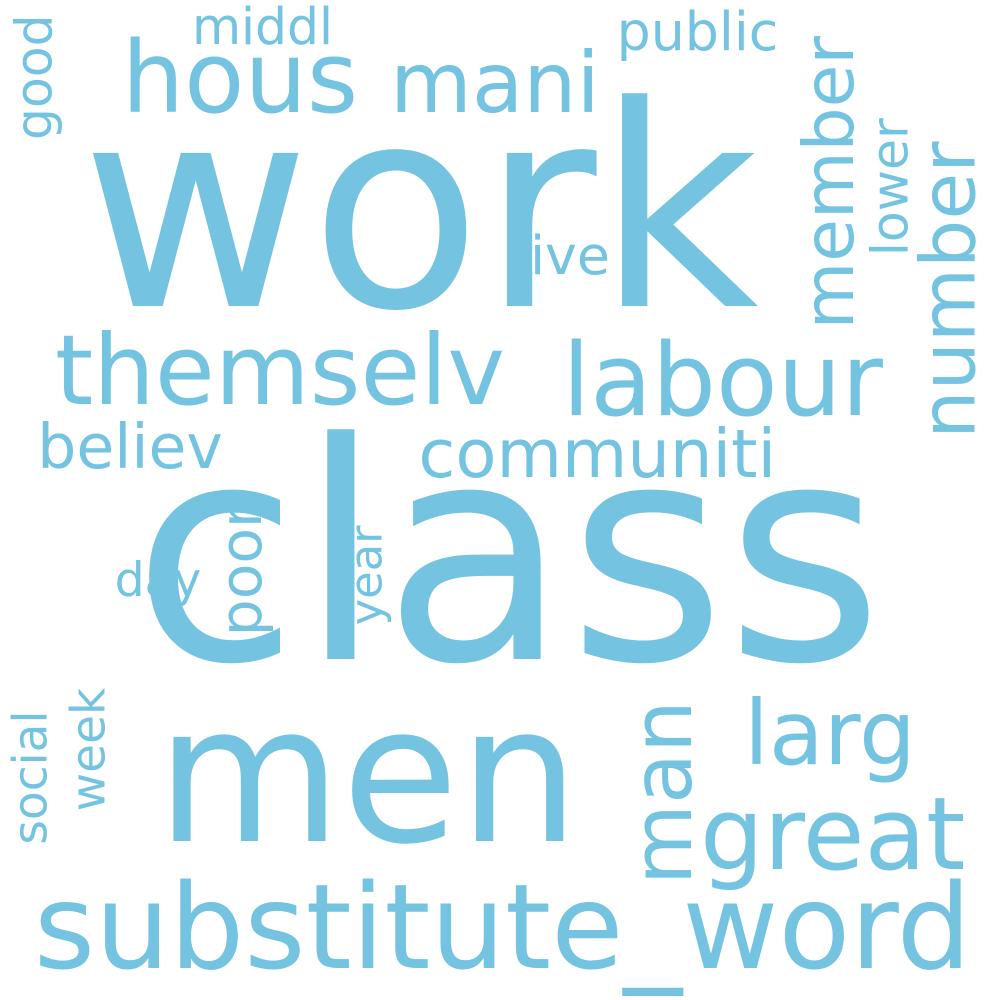 The width and height of the screenshot is (1000, 1000). What do you see at coordinates (949, 290) in the screenshot?
I see `word-number: number` at bounding box center [949, 290].